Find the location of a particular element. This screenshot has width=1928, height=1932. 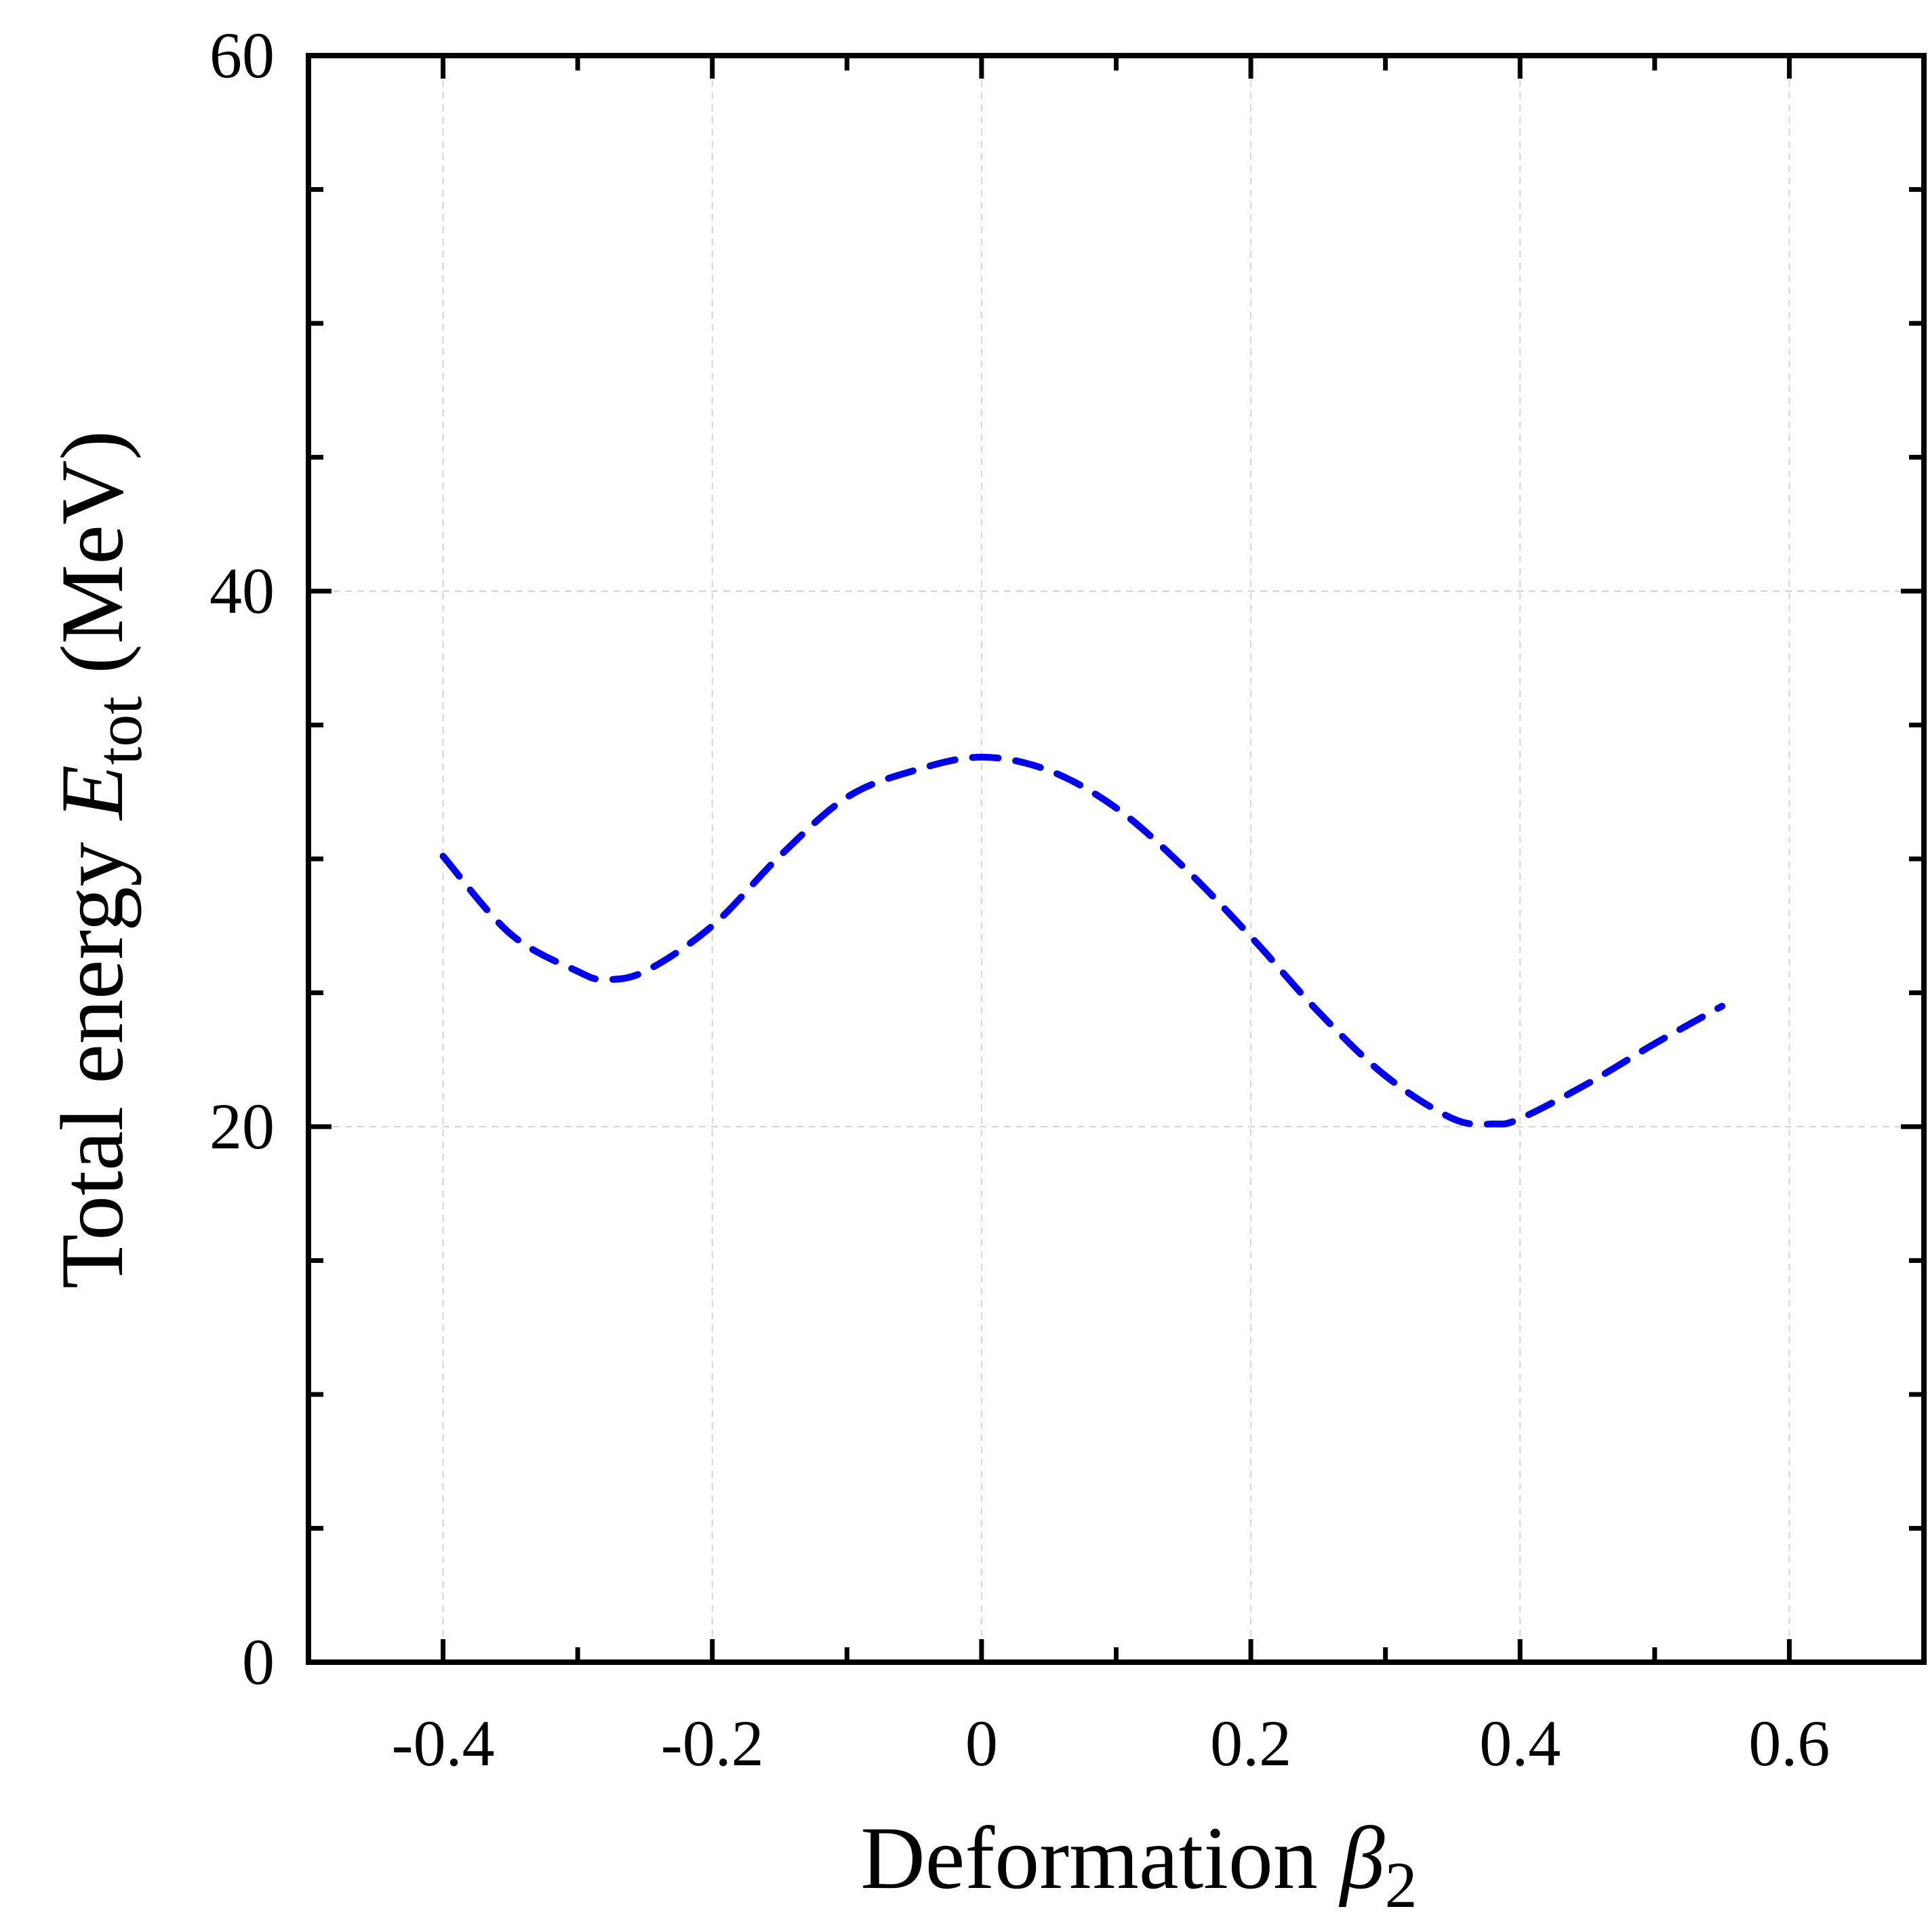

y-axis-title: Total energy Etot (MeV) is located at coordinates (98, 859).